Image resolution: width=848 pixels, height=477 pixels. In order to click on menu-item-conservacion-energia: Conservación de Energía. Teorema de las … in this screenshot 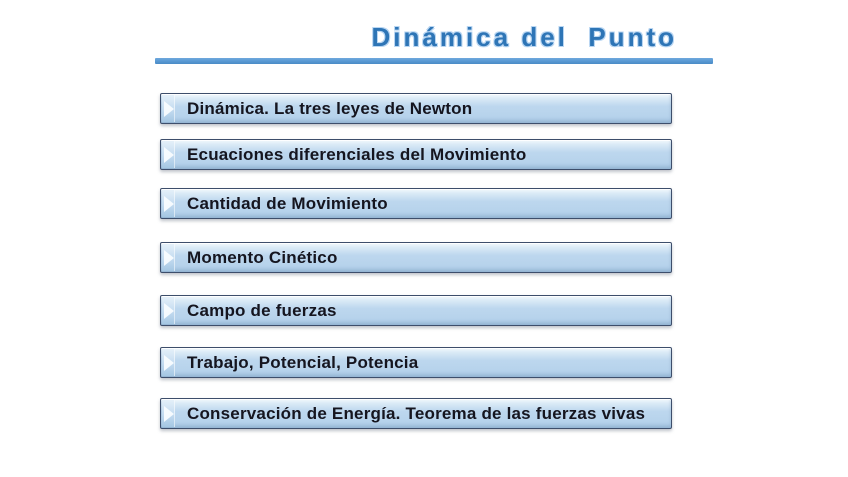, I will do `click(416, 413)`.